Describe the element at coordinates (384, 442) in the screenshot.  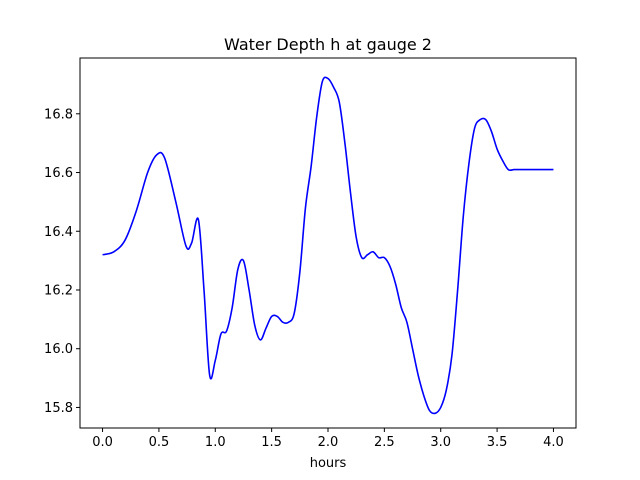
I see `x-tick-label: 2.5` at that location.